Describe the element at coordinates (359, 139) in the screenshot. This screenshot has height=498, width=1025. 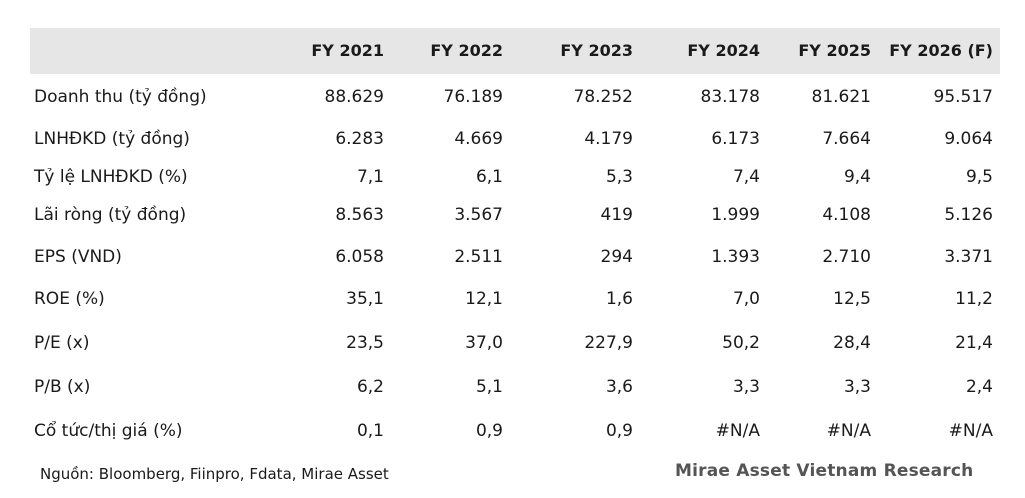
I see `table-cell: 6.283` at that location.